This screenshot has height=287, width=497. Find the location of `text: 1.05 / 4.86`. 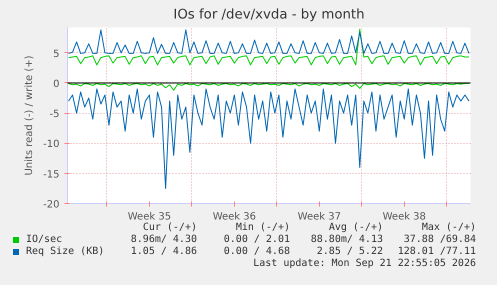

text: 1.05 / 4.86 is located at coordinates (163, 252).